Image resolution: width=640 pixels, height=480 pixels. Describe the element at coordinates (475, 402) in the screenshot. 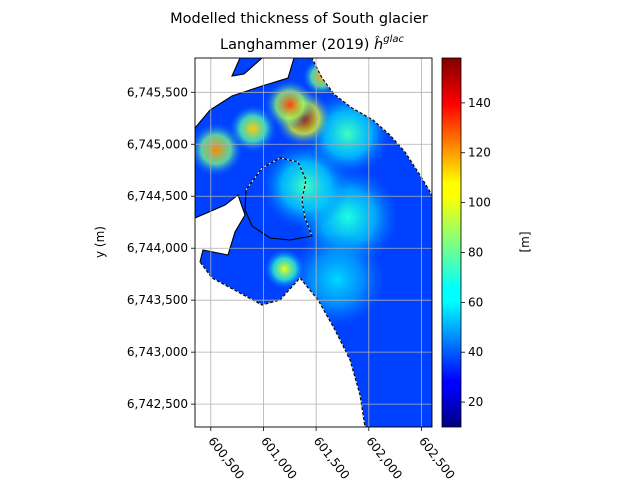

I see `colorbar-tick-label: 20` at that location.